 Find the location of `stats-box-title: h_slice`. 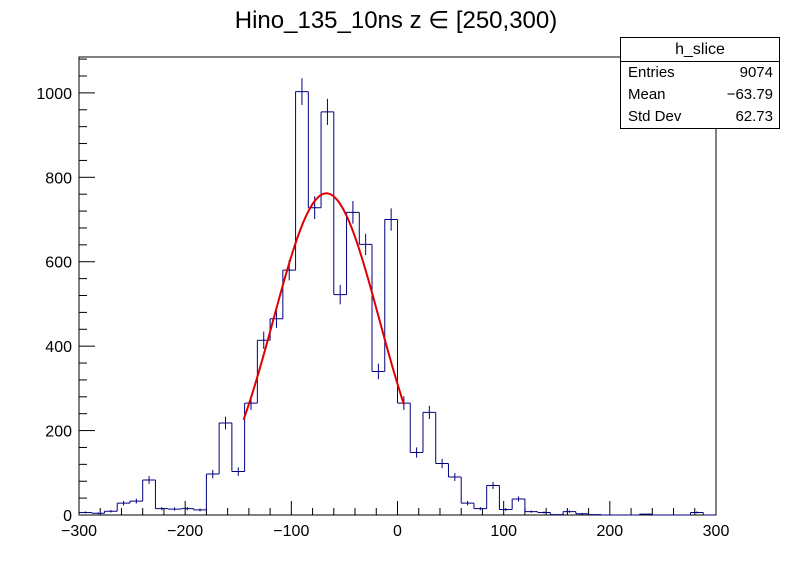

stats-box-title: h_slice is located at coordinates (700, 50).